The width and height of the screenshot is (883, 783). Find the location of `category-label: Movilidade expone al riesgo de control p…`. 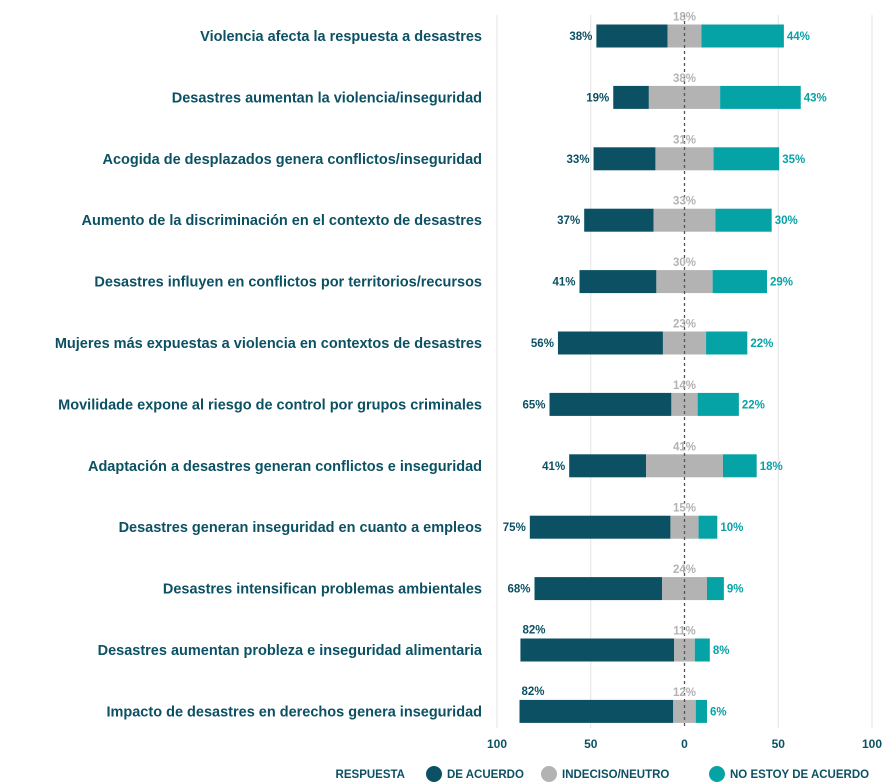

category-label: Movilidade expone al riesgo de control p… is located at coordinates (270, 405).